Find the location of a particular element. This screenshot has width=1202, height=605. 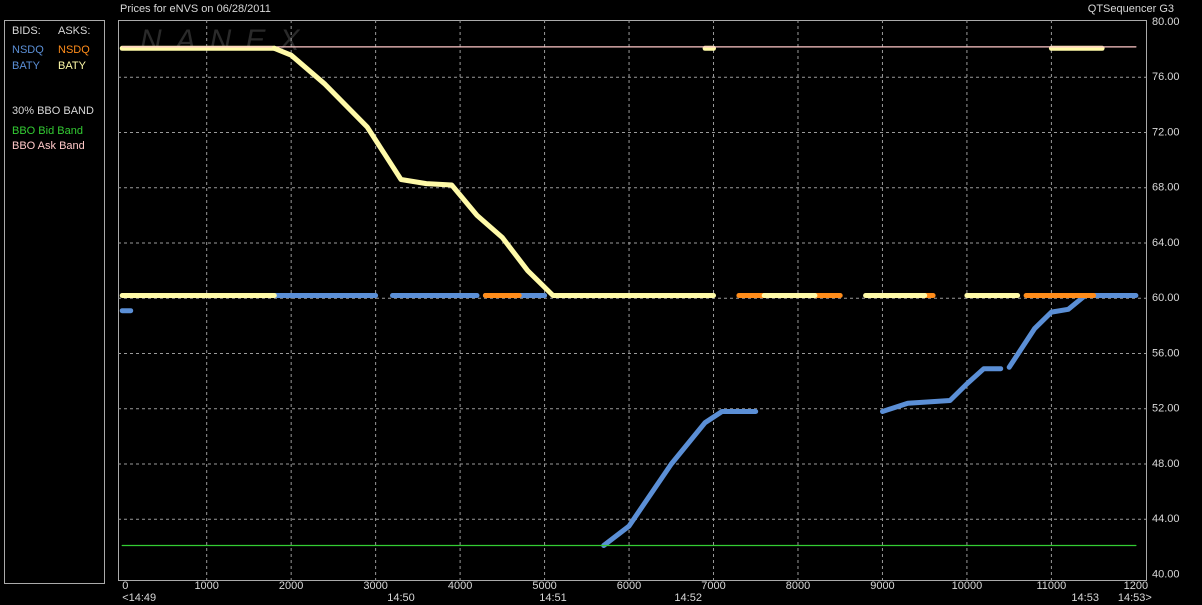

time-tick-label: 14:53> is located at coordinates (1135, 598).